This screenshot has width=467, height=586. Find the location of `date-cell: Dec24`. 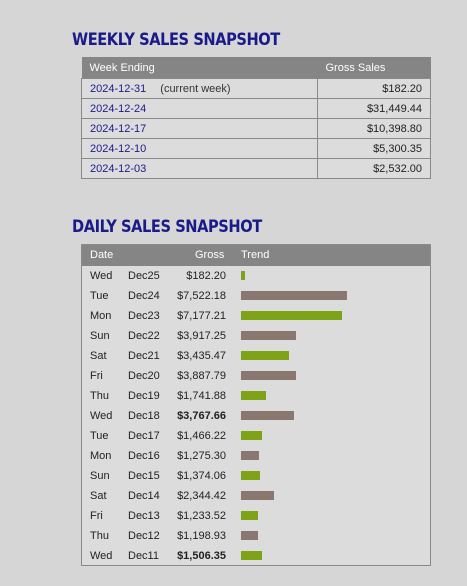

date-cell: Dec24 is located at coordinates (144, 296).